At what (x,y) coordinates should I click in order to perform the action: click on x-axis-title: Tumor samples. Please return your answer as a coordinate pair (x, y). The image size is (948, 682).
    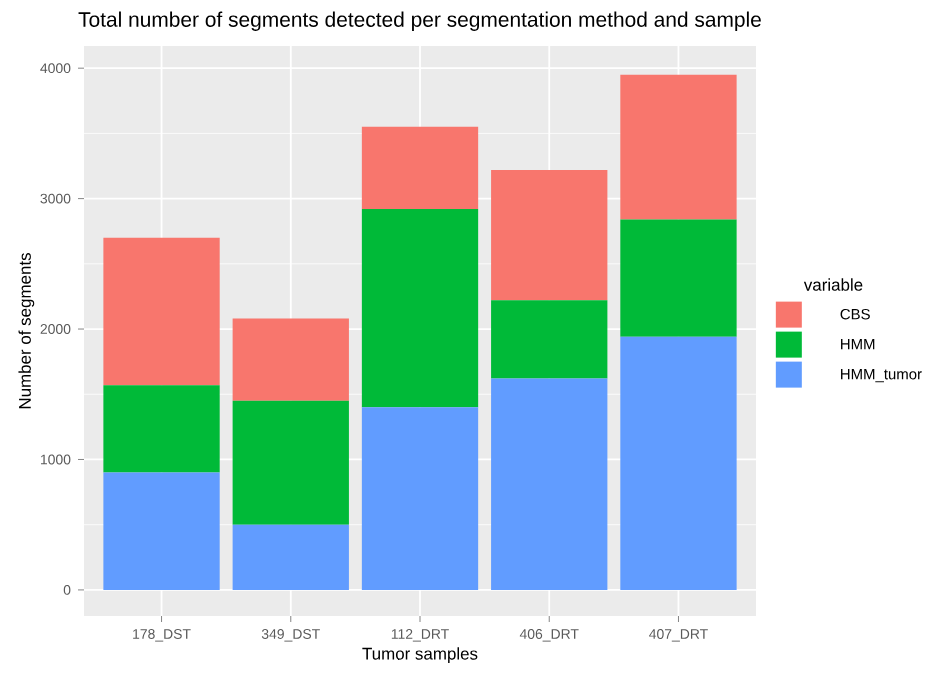
    Looking at the image, I should click on (420, 655).